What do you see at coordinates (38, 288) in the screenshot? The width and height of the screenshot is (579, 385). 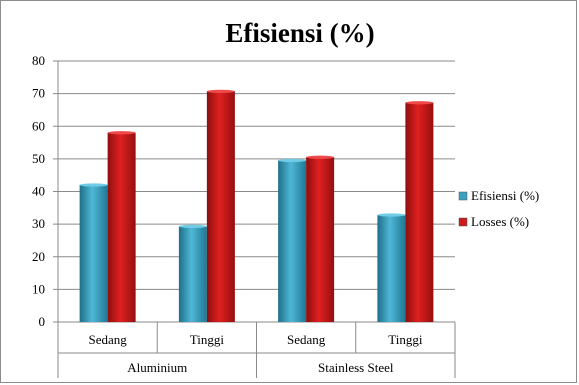 I see `y-tick-label: 10` at bounding box center [38, 288].